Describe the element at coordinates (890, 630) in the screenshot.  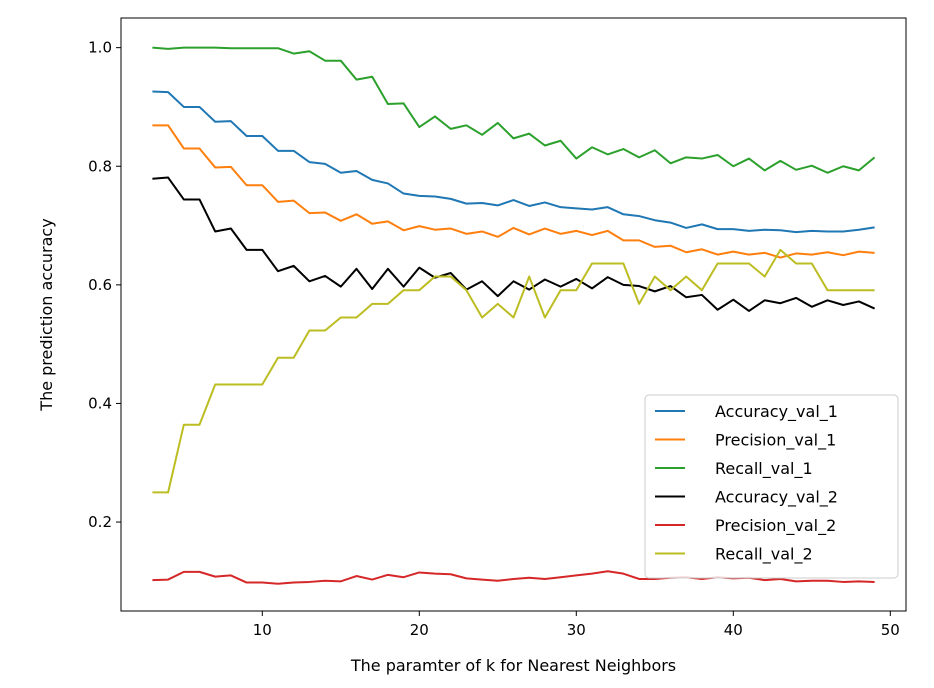
I see `x-tick-label: 50` at that location.